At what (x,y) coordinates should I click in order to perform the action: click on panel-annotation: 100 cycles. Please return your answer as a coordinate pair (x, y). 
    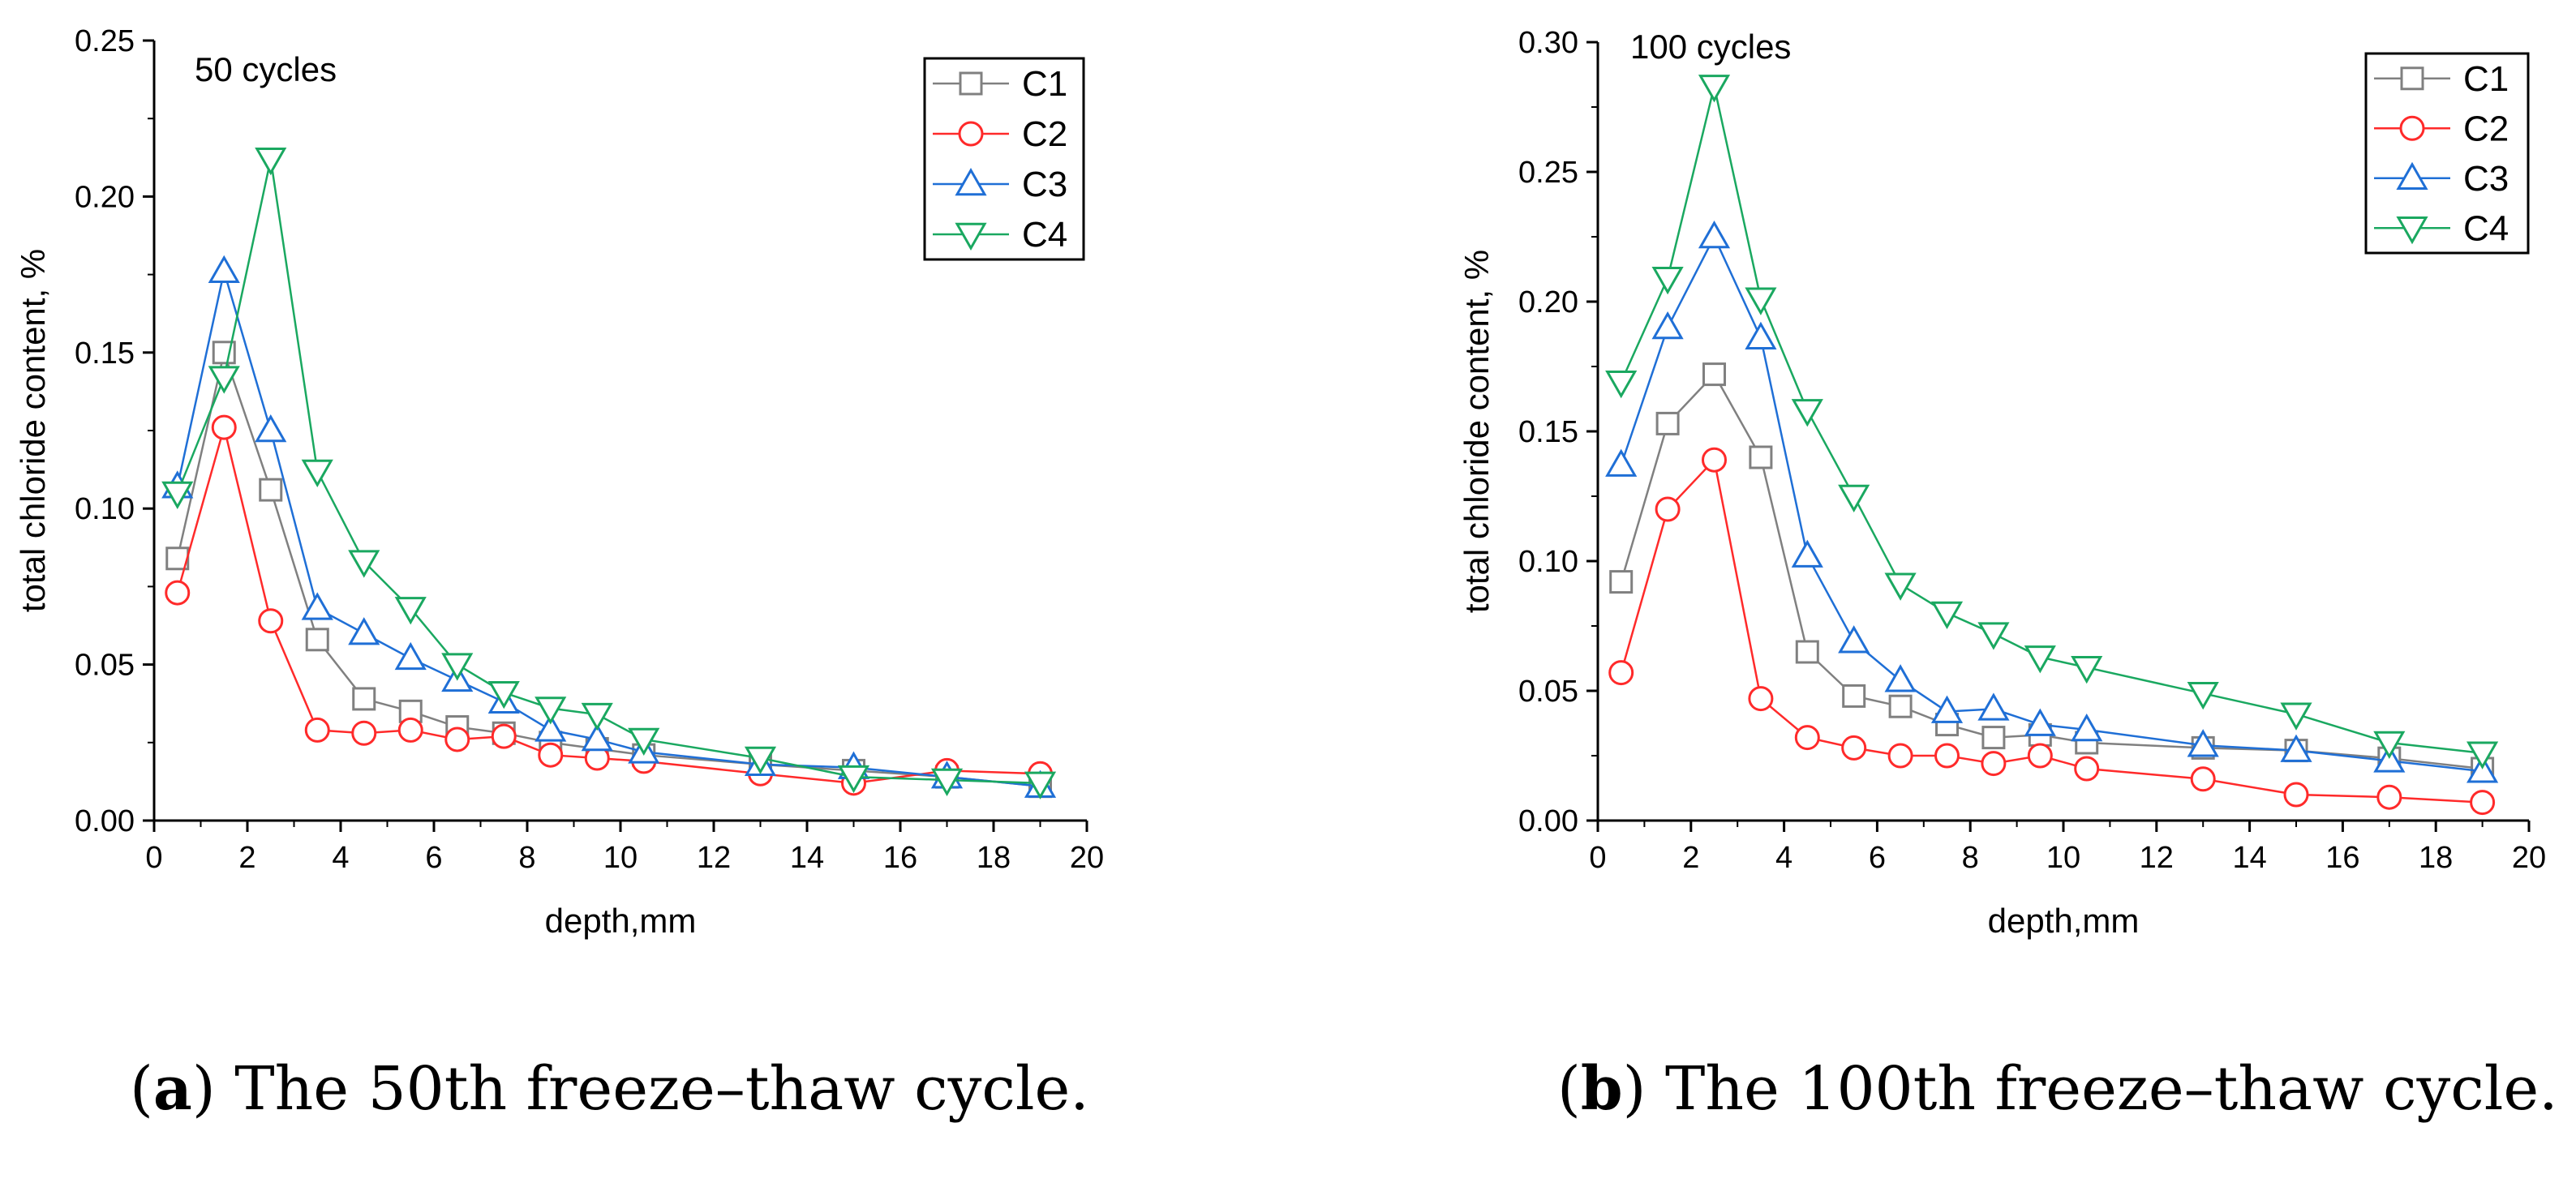
    Looking at the image, I should click on (1710, 47).